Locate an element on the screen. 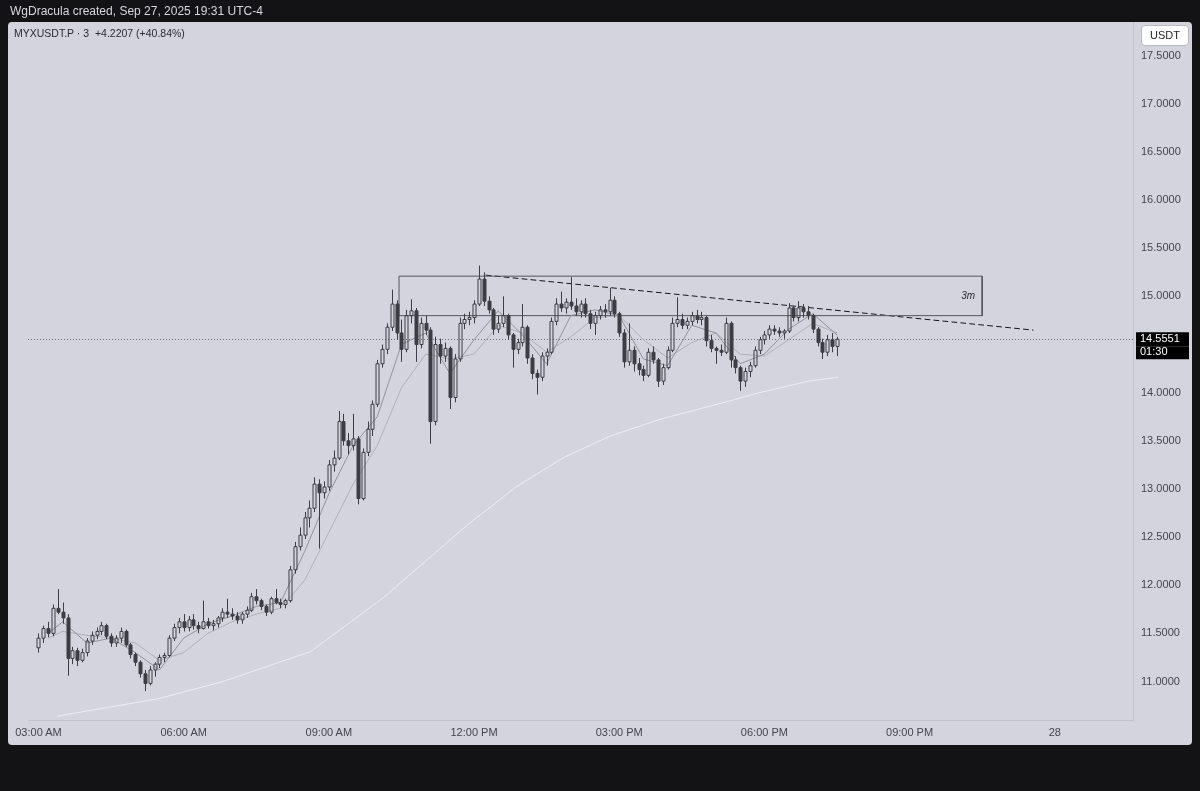 Image resolution: width=1200 pixels, height=791 pixels. y-tick-label: 11.5000 is located at coordinates (1160, 632).